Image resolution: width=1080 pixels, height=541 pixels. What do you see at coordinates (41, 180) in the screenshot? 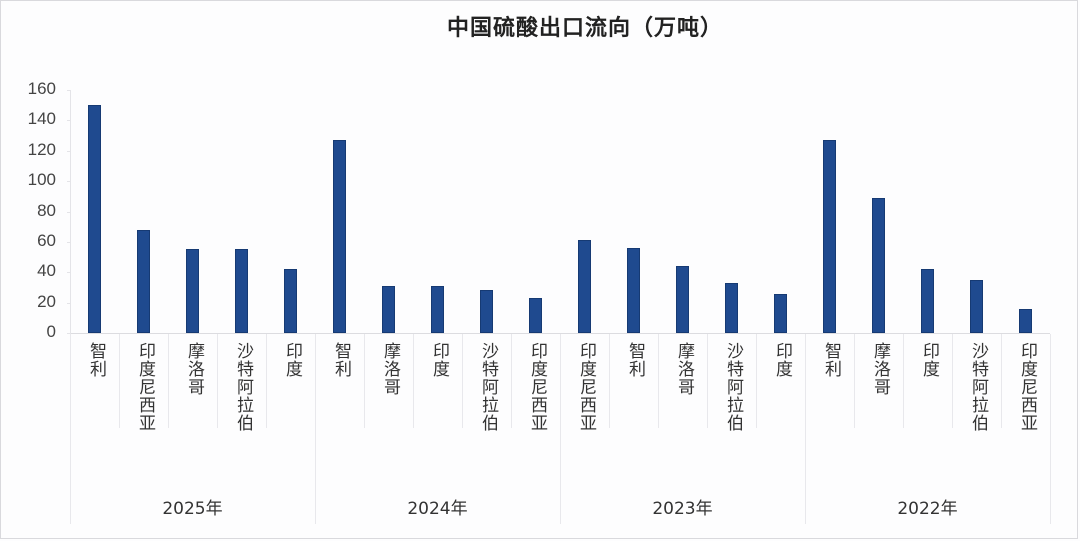
I see `y-tick-label: 100` at bounding box center [41, 180].